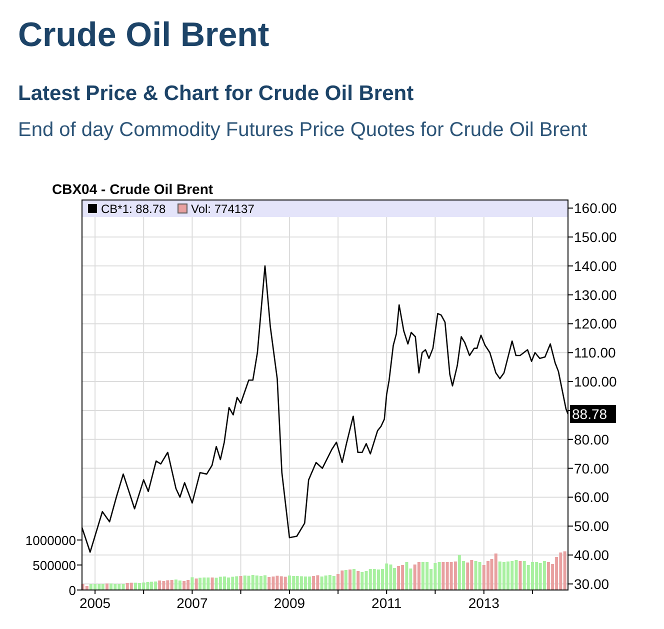 The height and width of the screenshot is (629, 664). I want to click on y-tick-label: 70.00, so click(592, 468).